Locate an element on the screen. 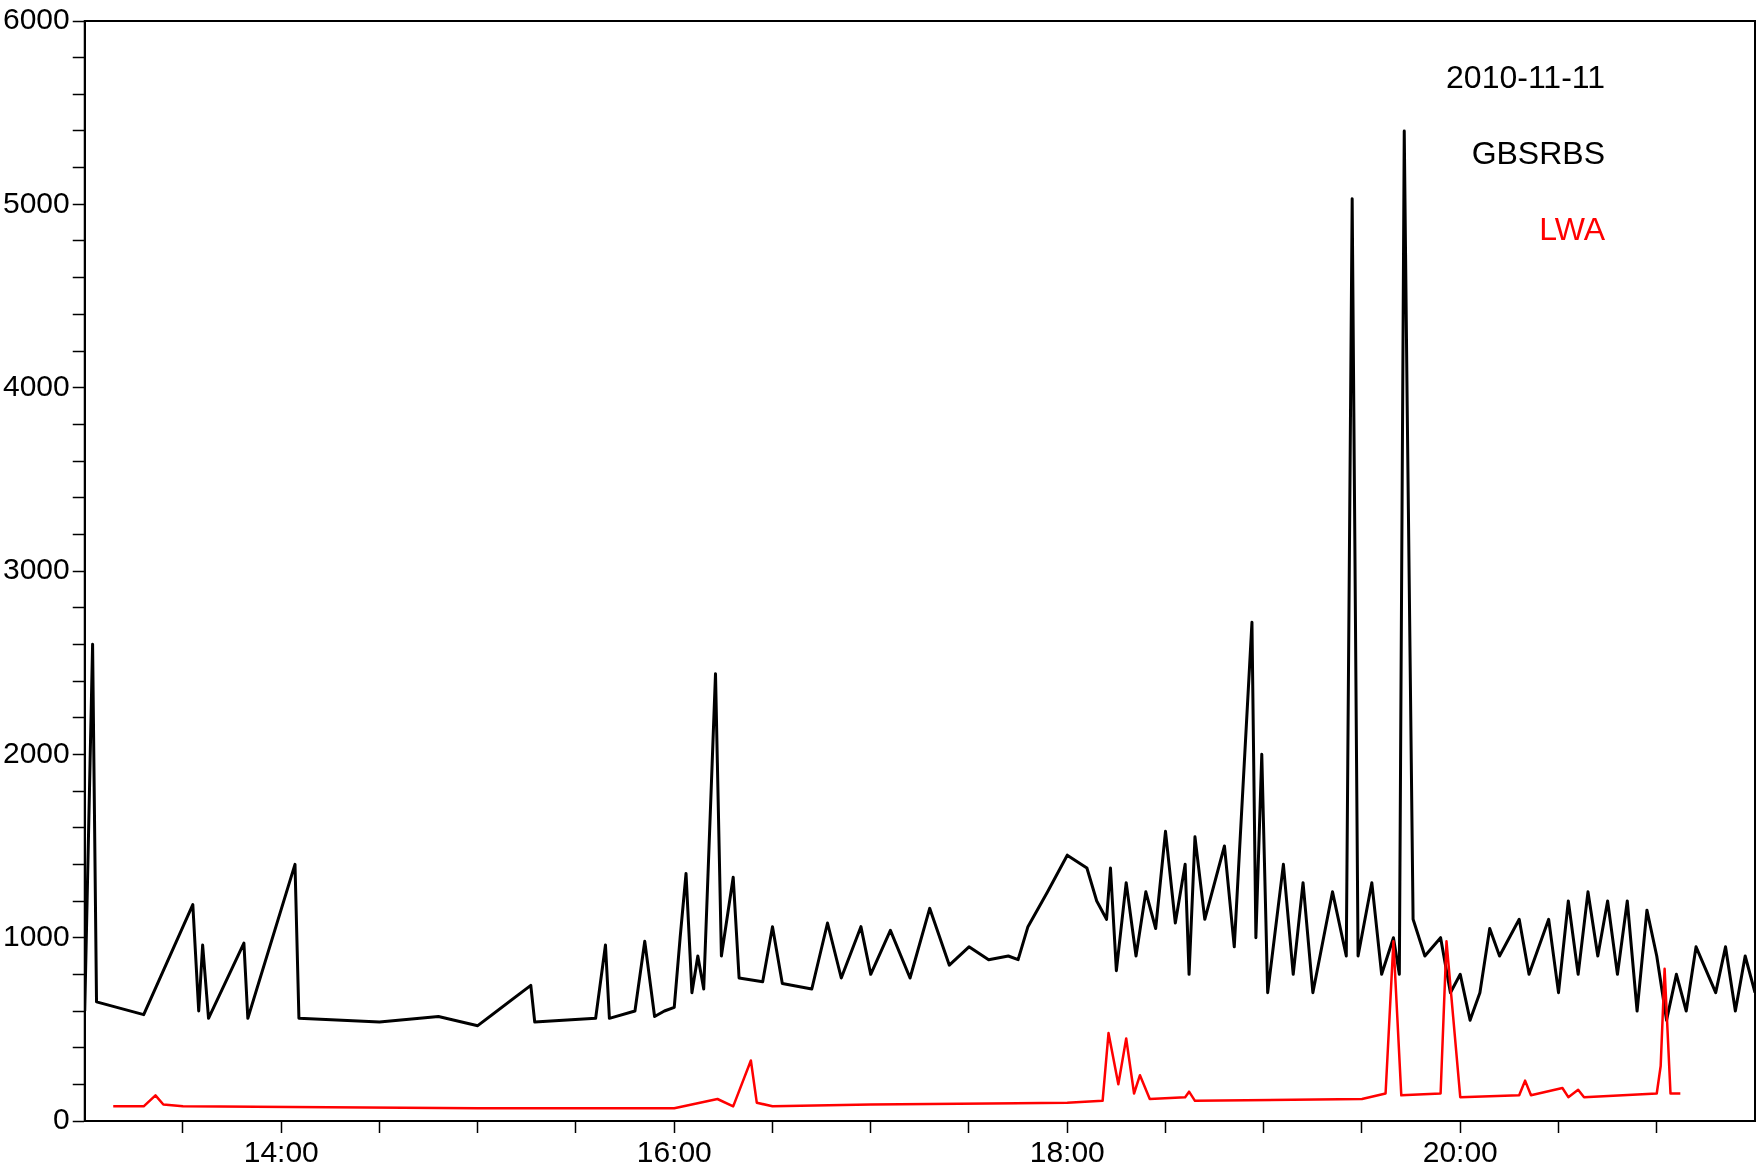 The width and height of the screenshot is (1761, 1175). text: GBSRBS is located at coordinates (1538, 152).